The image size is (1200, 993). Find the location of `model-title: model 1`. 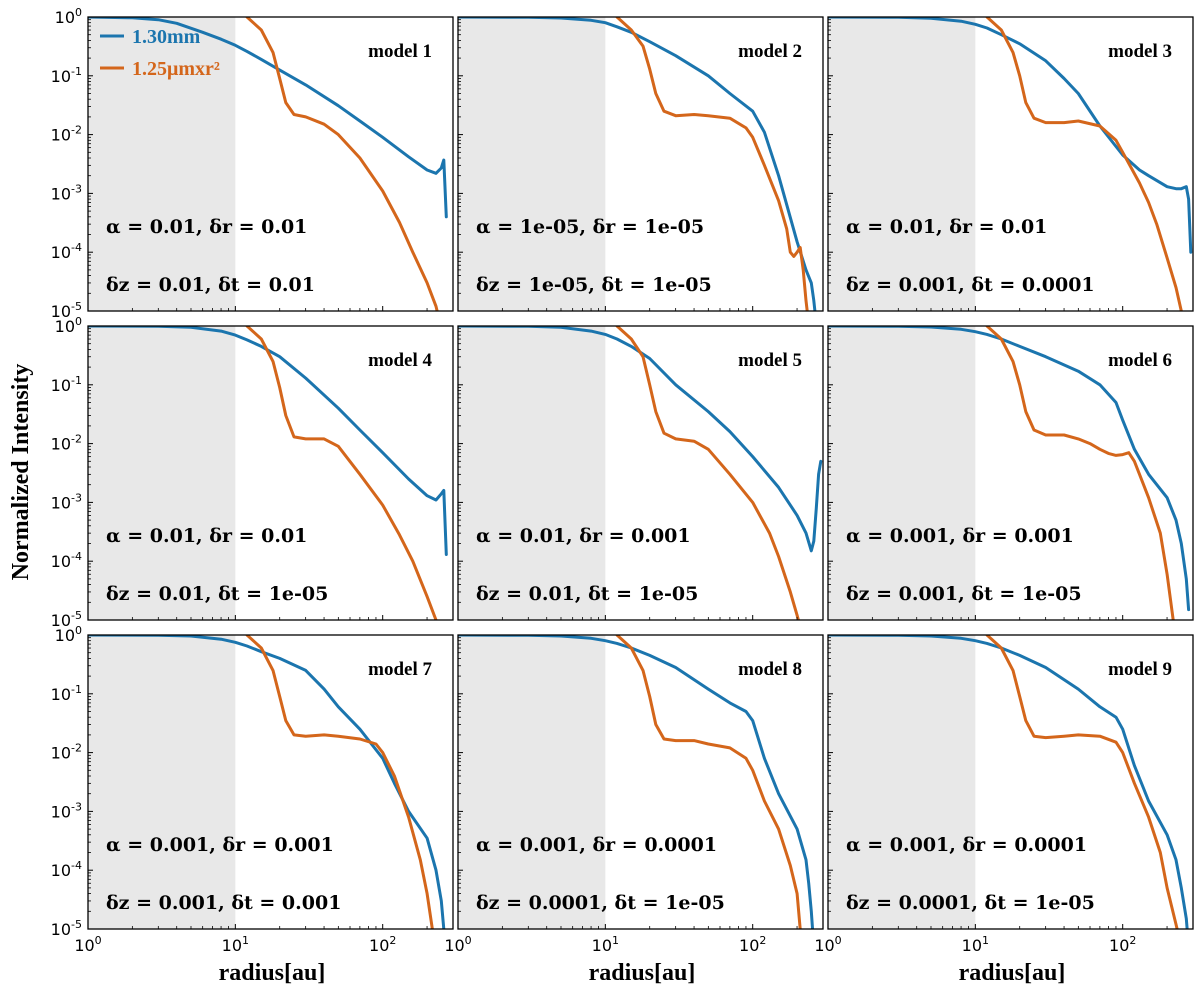

model-title: model 1 is located at coordinates (400, 51).